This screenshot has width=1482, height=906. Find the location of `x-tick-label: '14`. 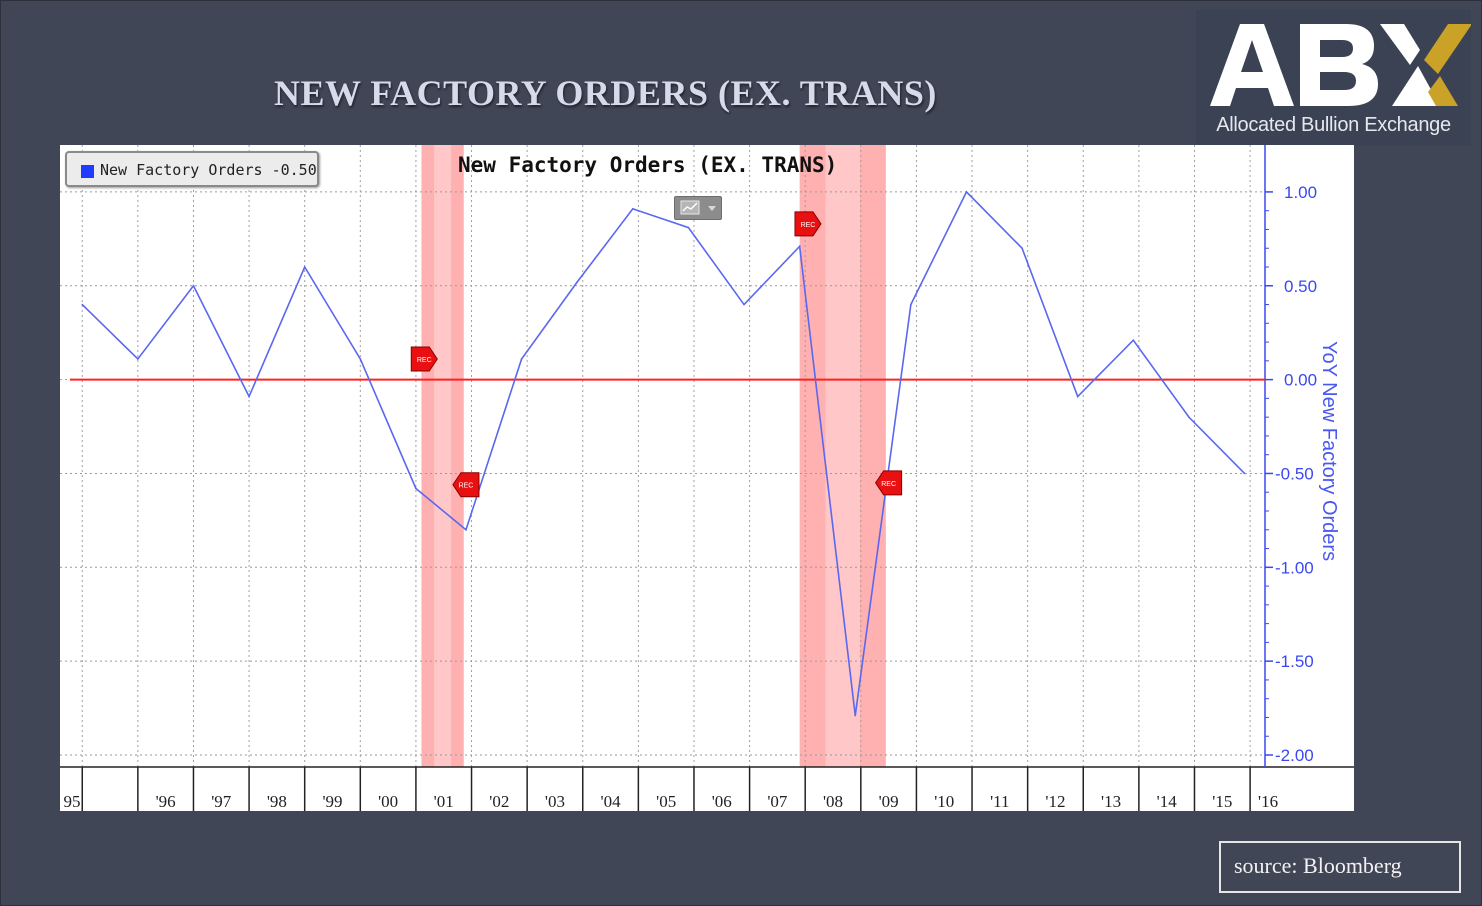

x-tick-label: '14 is located at coordinates (1167, 801).